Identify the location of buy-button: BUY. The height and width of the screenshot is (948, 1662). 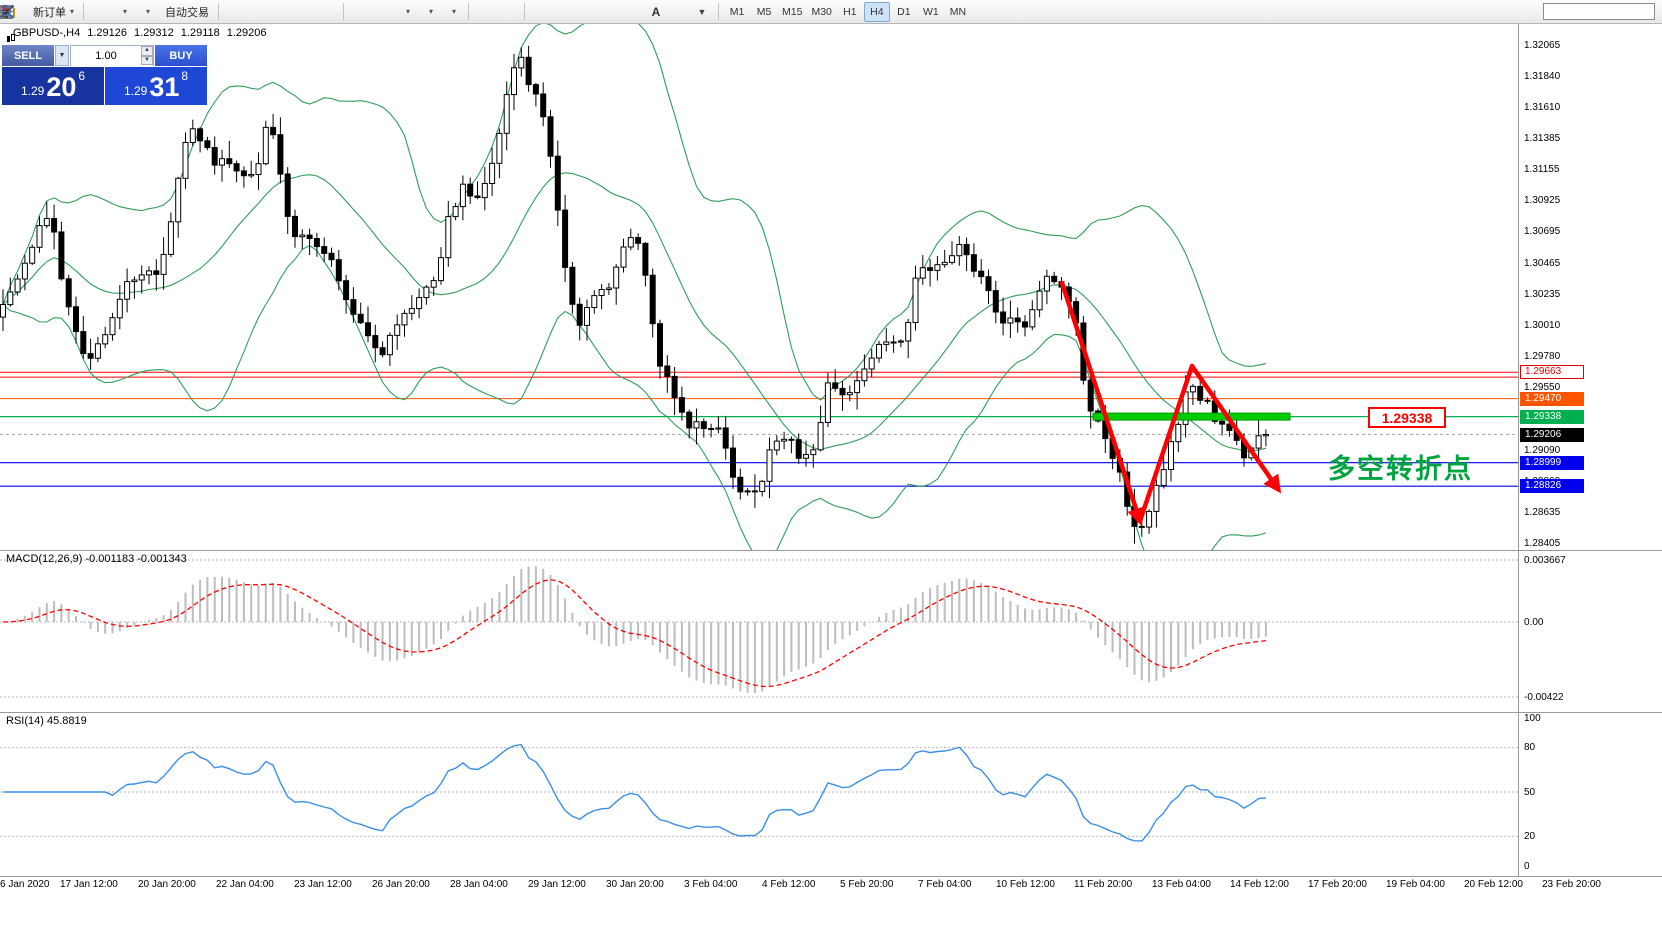
(181, 55).